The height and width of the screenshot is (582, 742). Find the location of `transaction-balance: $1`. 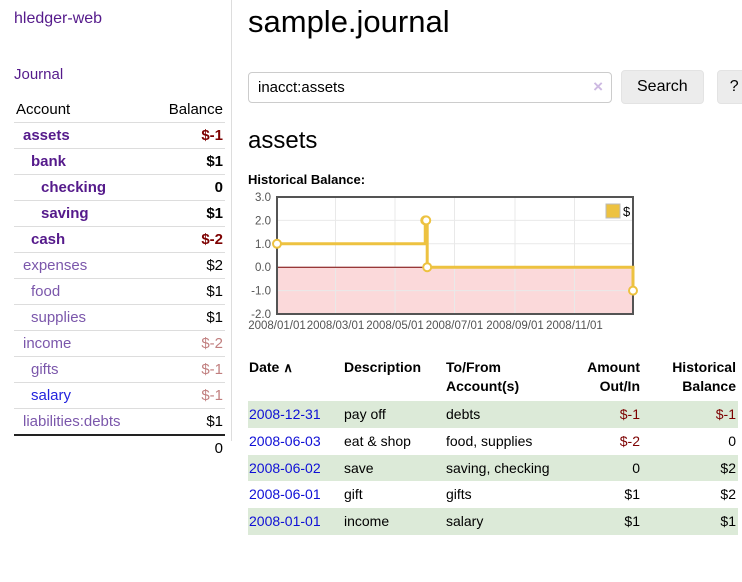

transaction-balance: $1 is located at coordinates (690, 522).